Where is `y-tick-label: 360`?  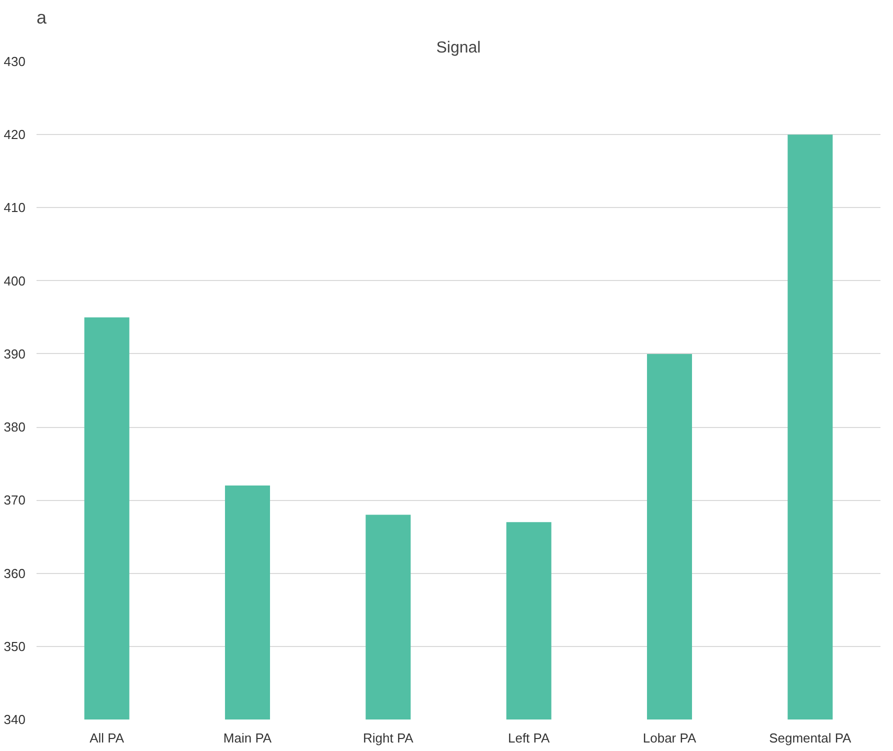
y-tick-label: 360 is located at coordinates (15, 573).